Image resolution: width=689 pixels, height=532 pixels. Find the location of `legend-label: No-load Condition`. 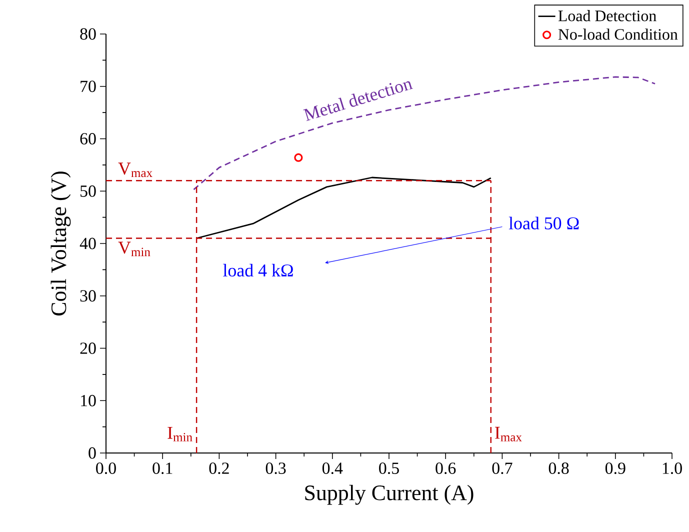

legend-label: No-load Condition is located at coordinates (618, 34).